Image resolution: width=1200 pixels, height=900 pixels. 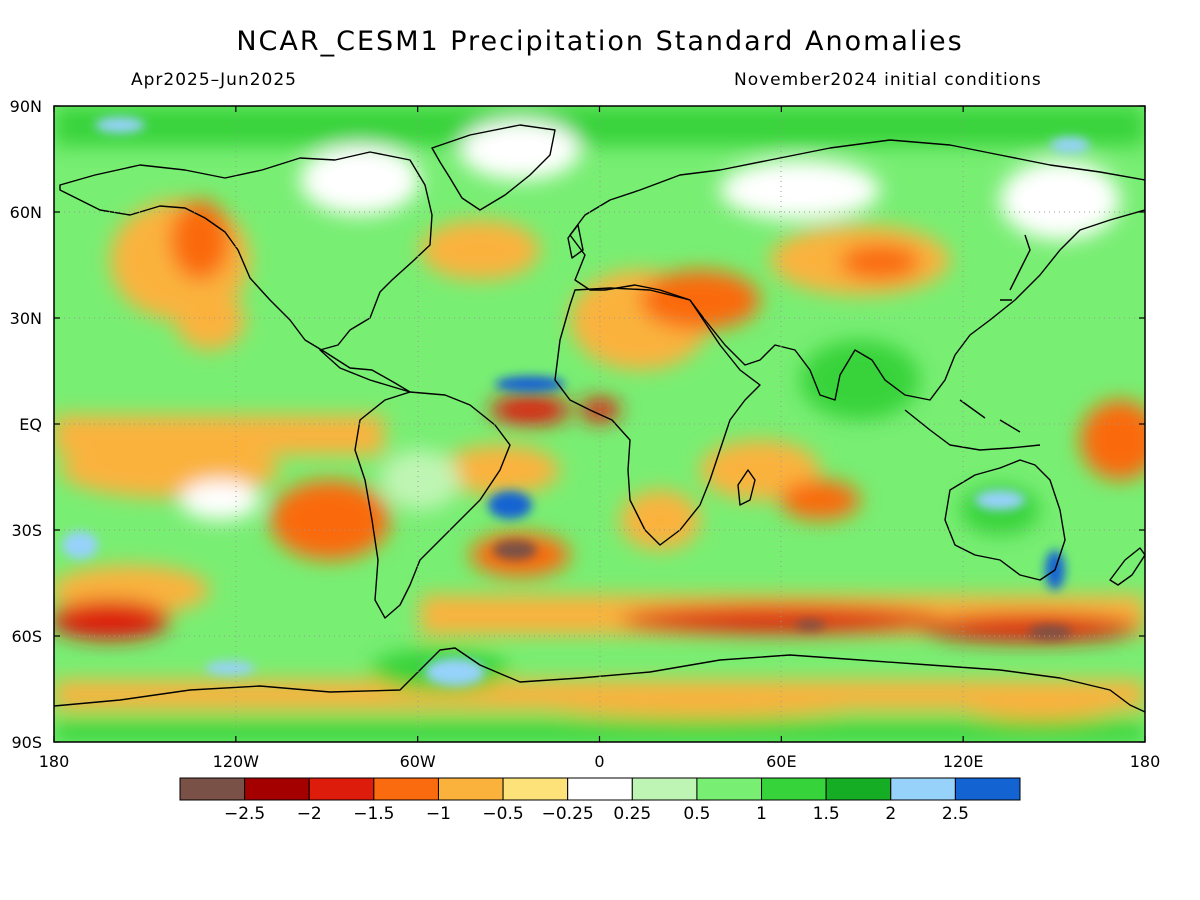 I want to click on lat-tick-label: 60N, so click(x=26, y=212).